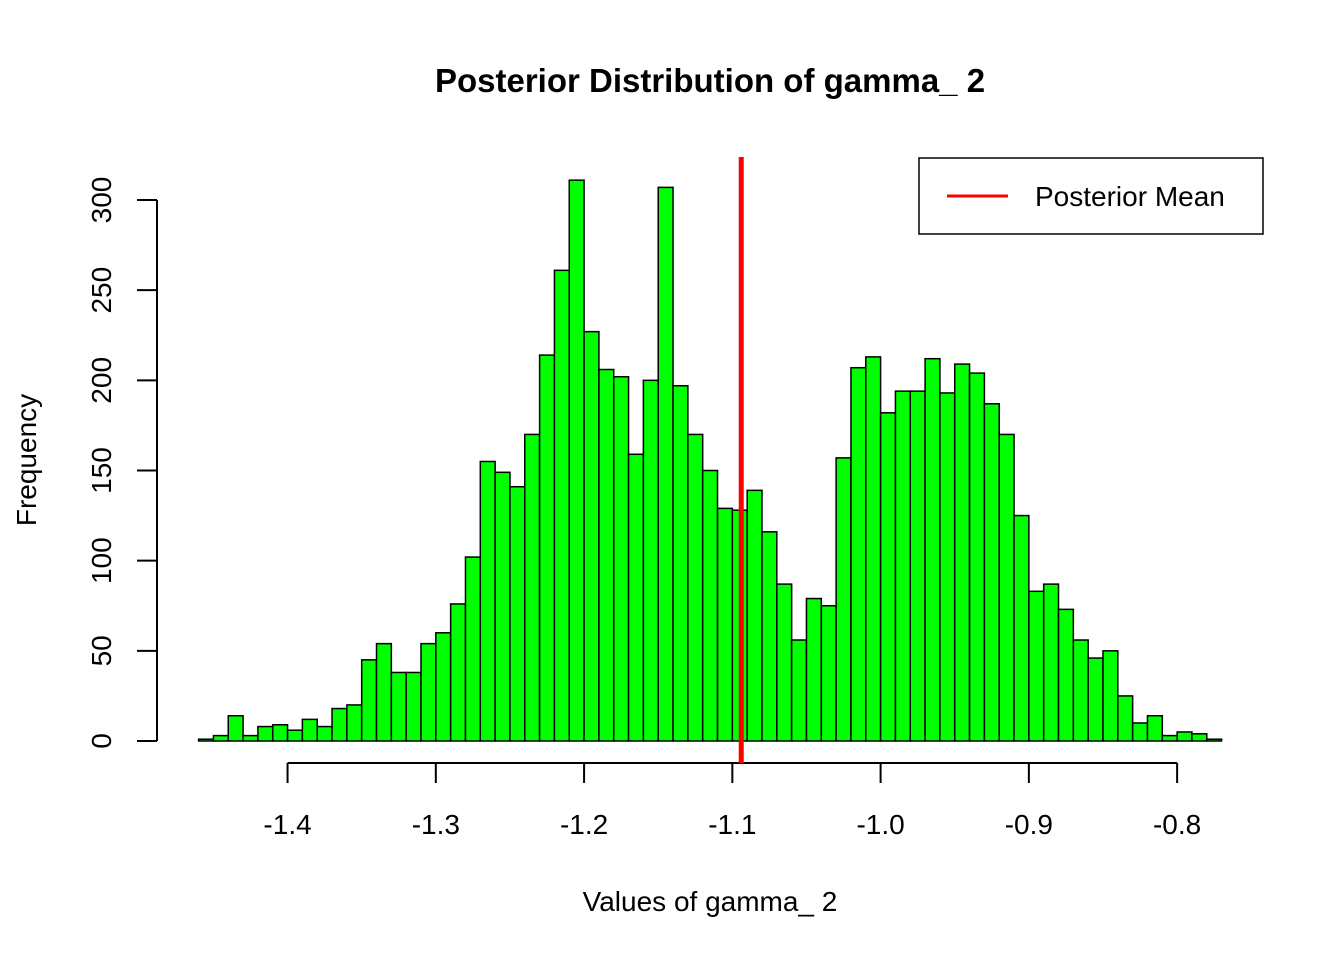 The width and height of the screenshot is (1344, 960). What do you see at coordinates (122, 463) in the screenshot?
I see `y-axis: 0 50 100 150 200 250 300` at bounding box center [122, 463].